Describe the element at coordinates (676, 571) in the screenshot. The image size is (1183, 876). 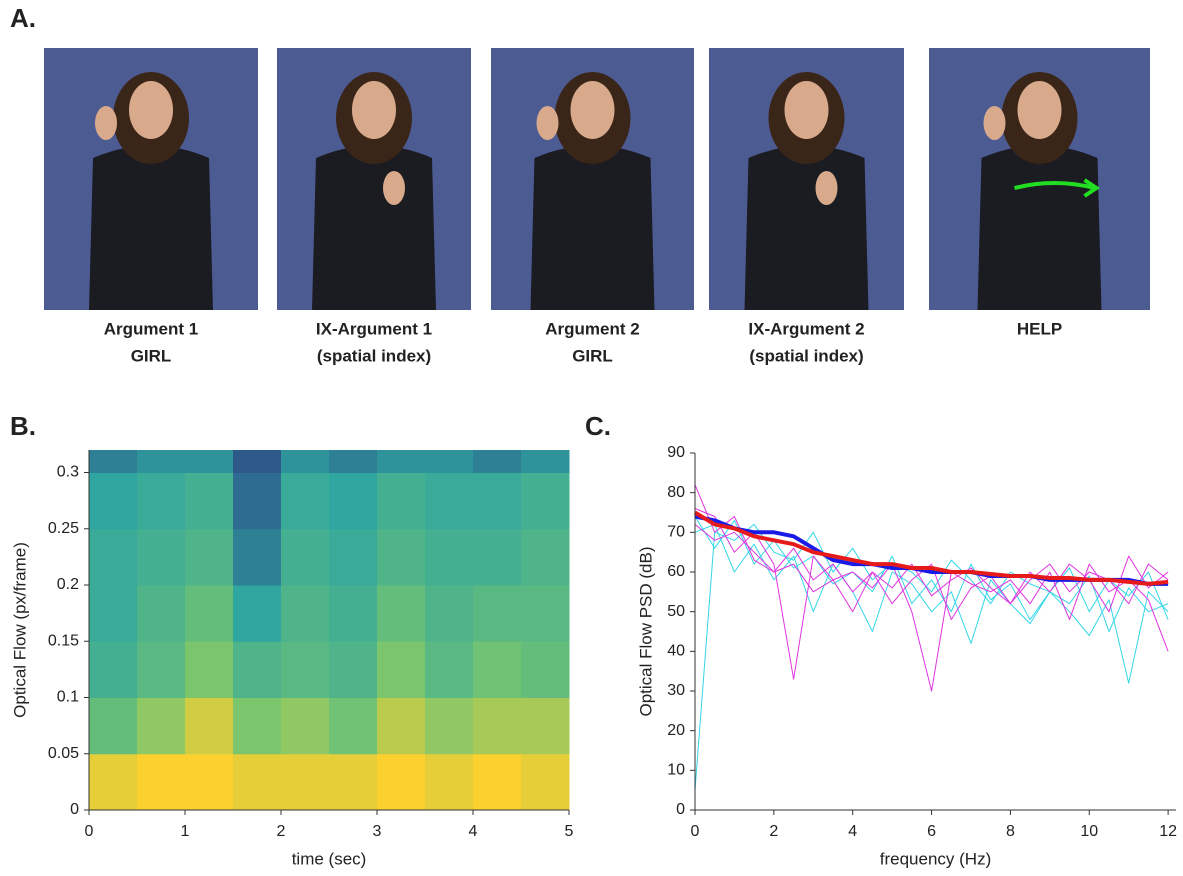
I see `y-tick-label: 60` at that location.